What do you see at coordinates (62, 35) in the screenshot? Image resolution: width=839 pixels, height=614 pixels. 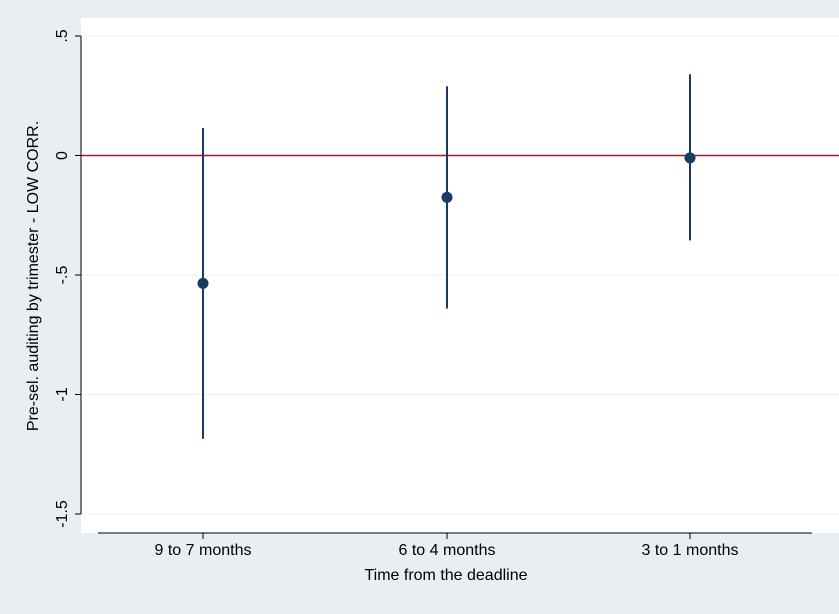 I see `y-tick-label: .5` at bounding box center [62, 35].